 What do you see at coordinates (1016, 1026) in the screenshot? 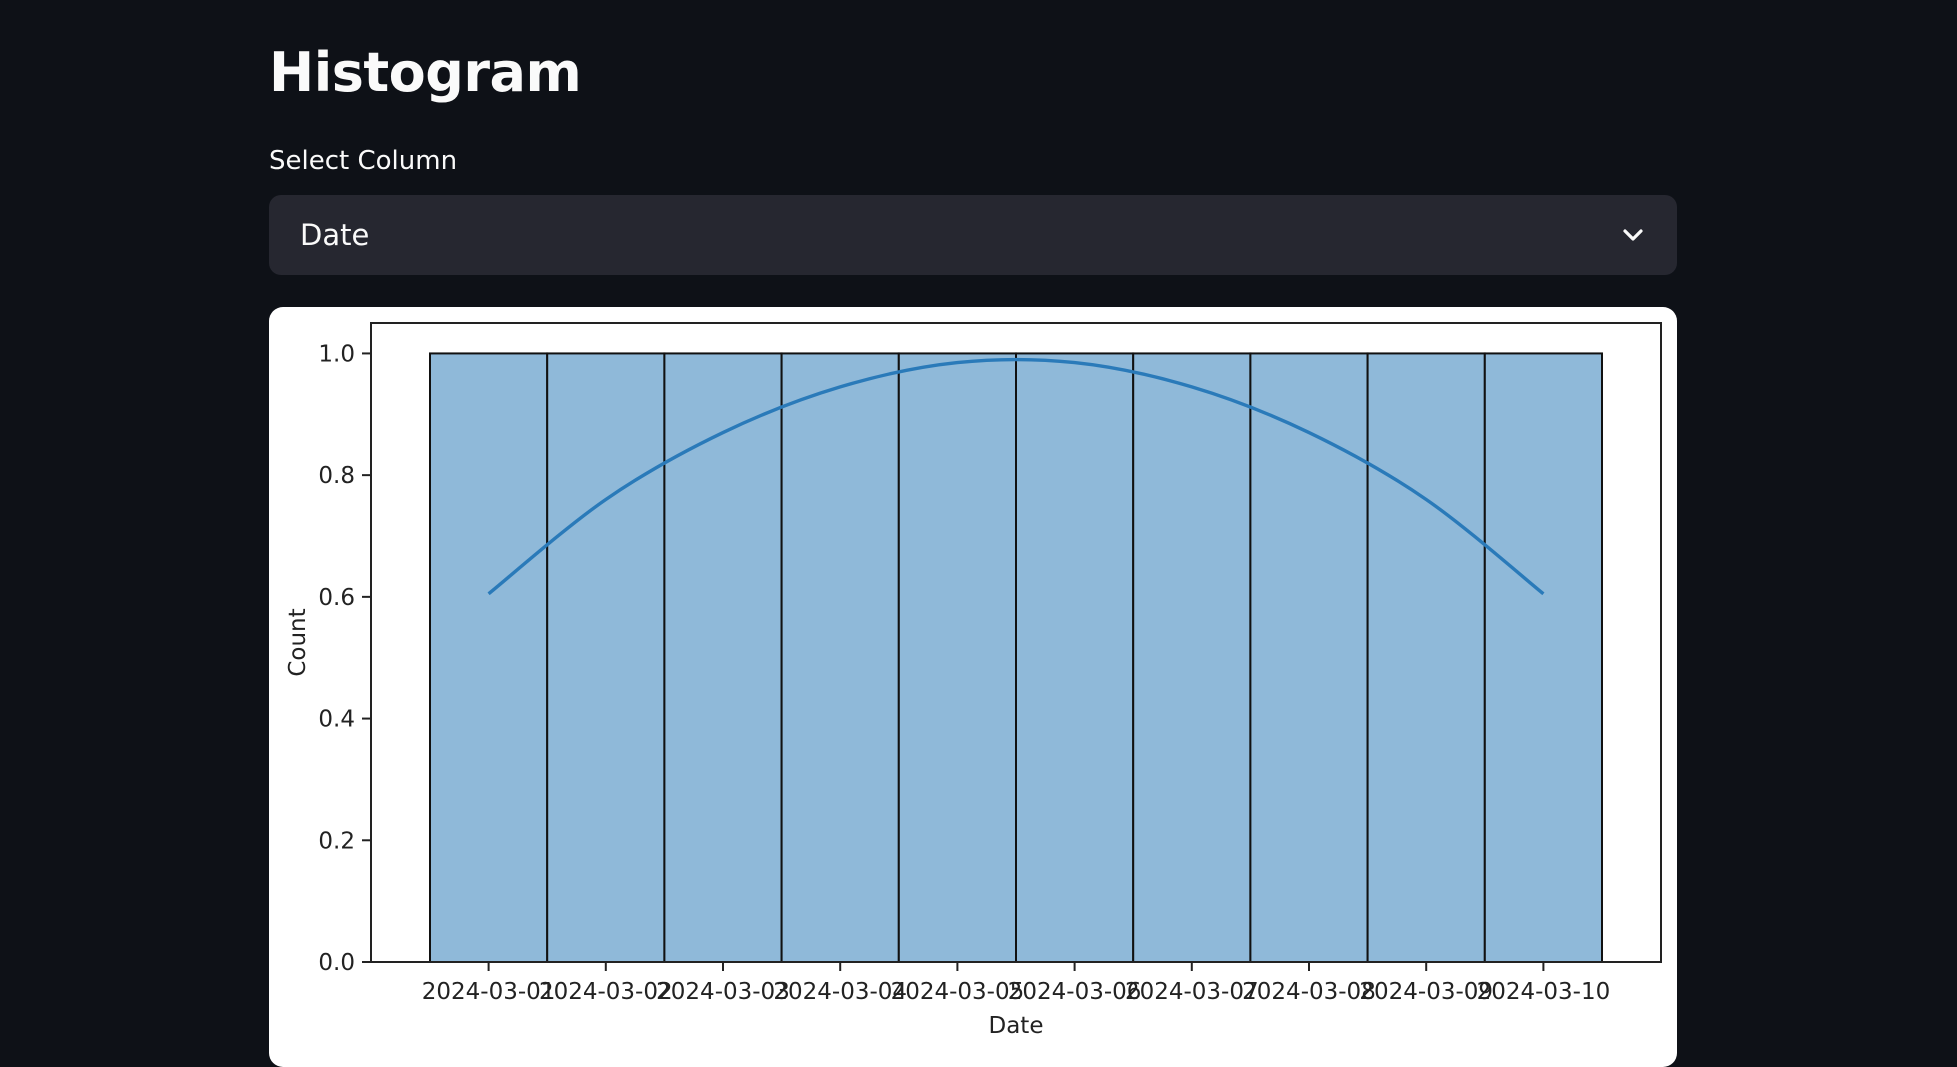
I see `x-axis-label: Date` at bounding box center [1016, 1026].